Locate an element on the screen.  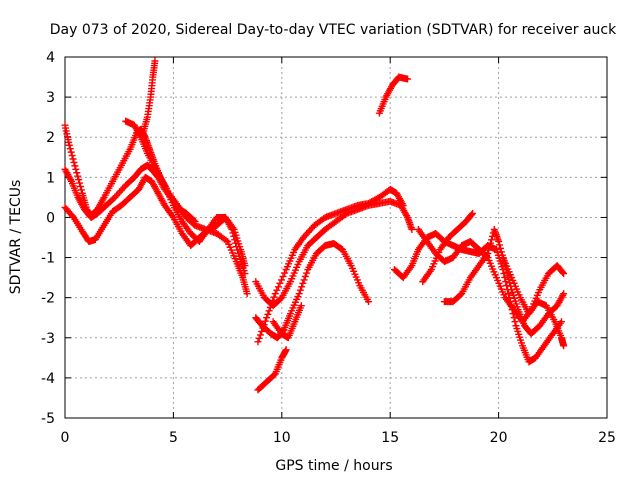
x-tick-label: 20 is located at coordinates (499, 438).